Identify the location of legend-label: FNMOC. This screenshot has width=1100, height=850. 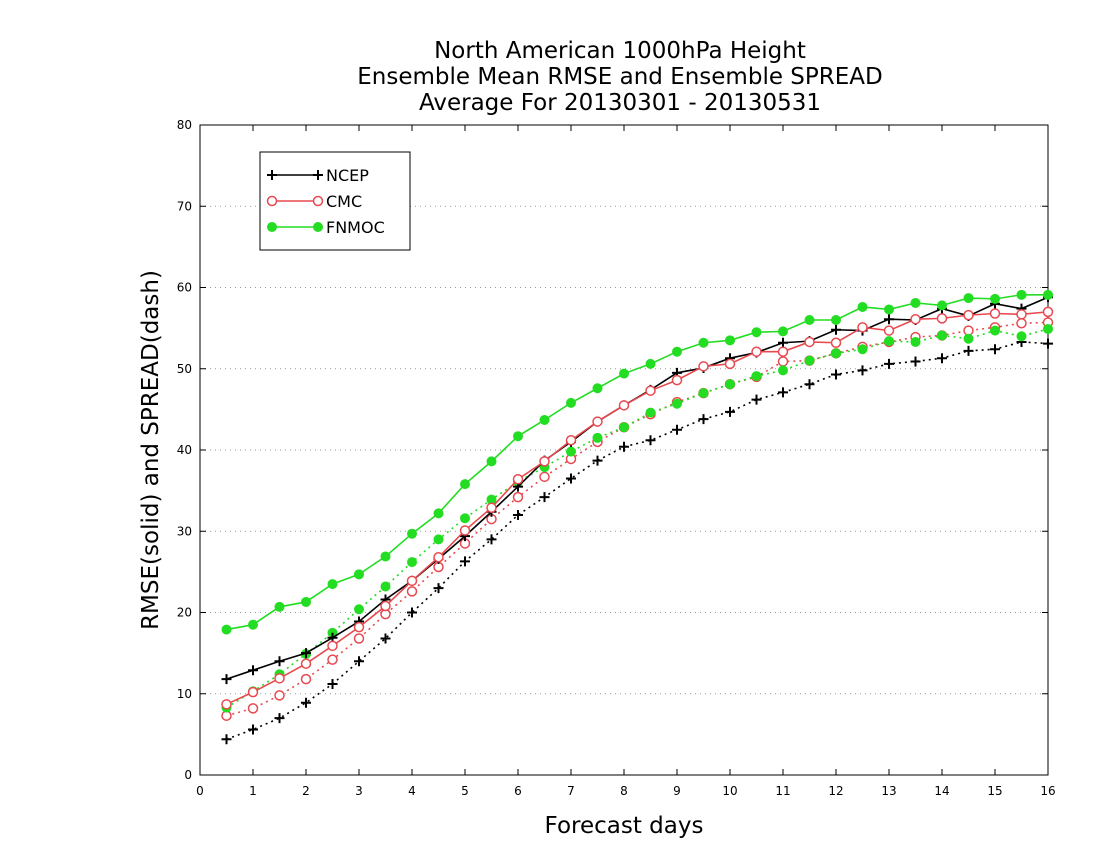
(355, 227).